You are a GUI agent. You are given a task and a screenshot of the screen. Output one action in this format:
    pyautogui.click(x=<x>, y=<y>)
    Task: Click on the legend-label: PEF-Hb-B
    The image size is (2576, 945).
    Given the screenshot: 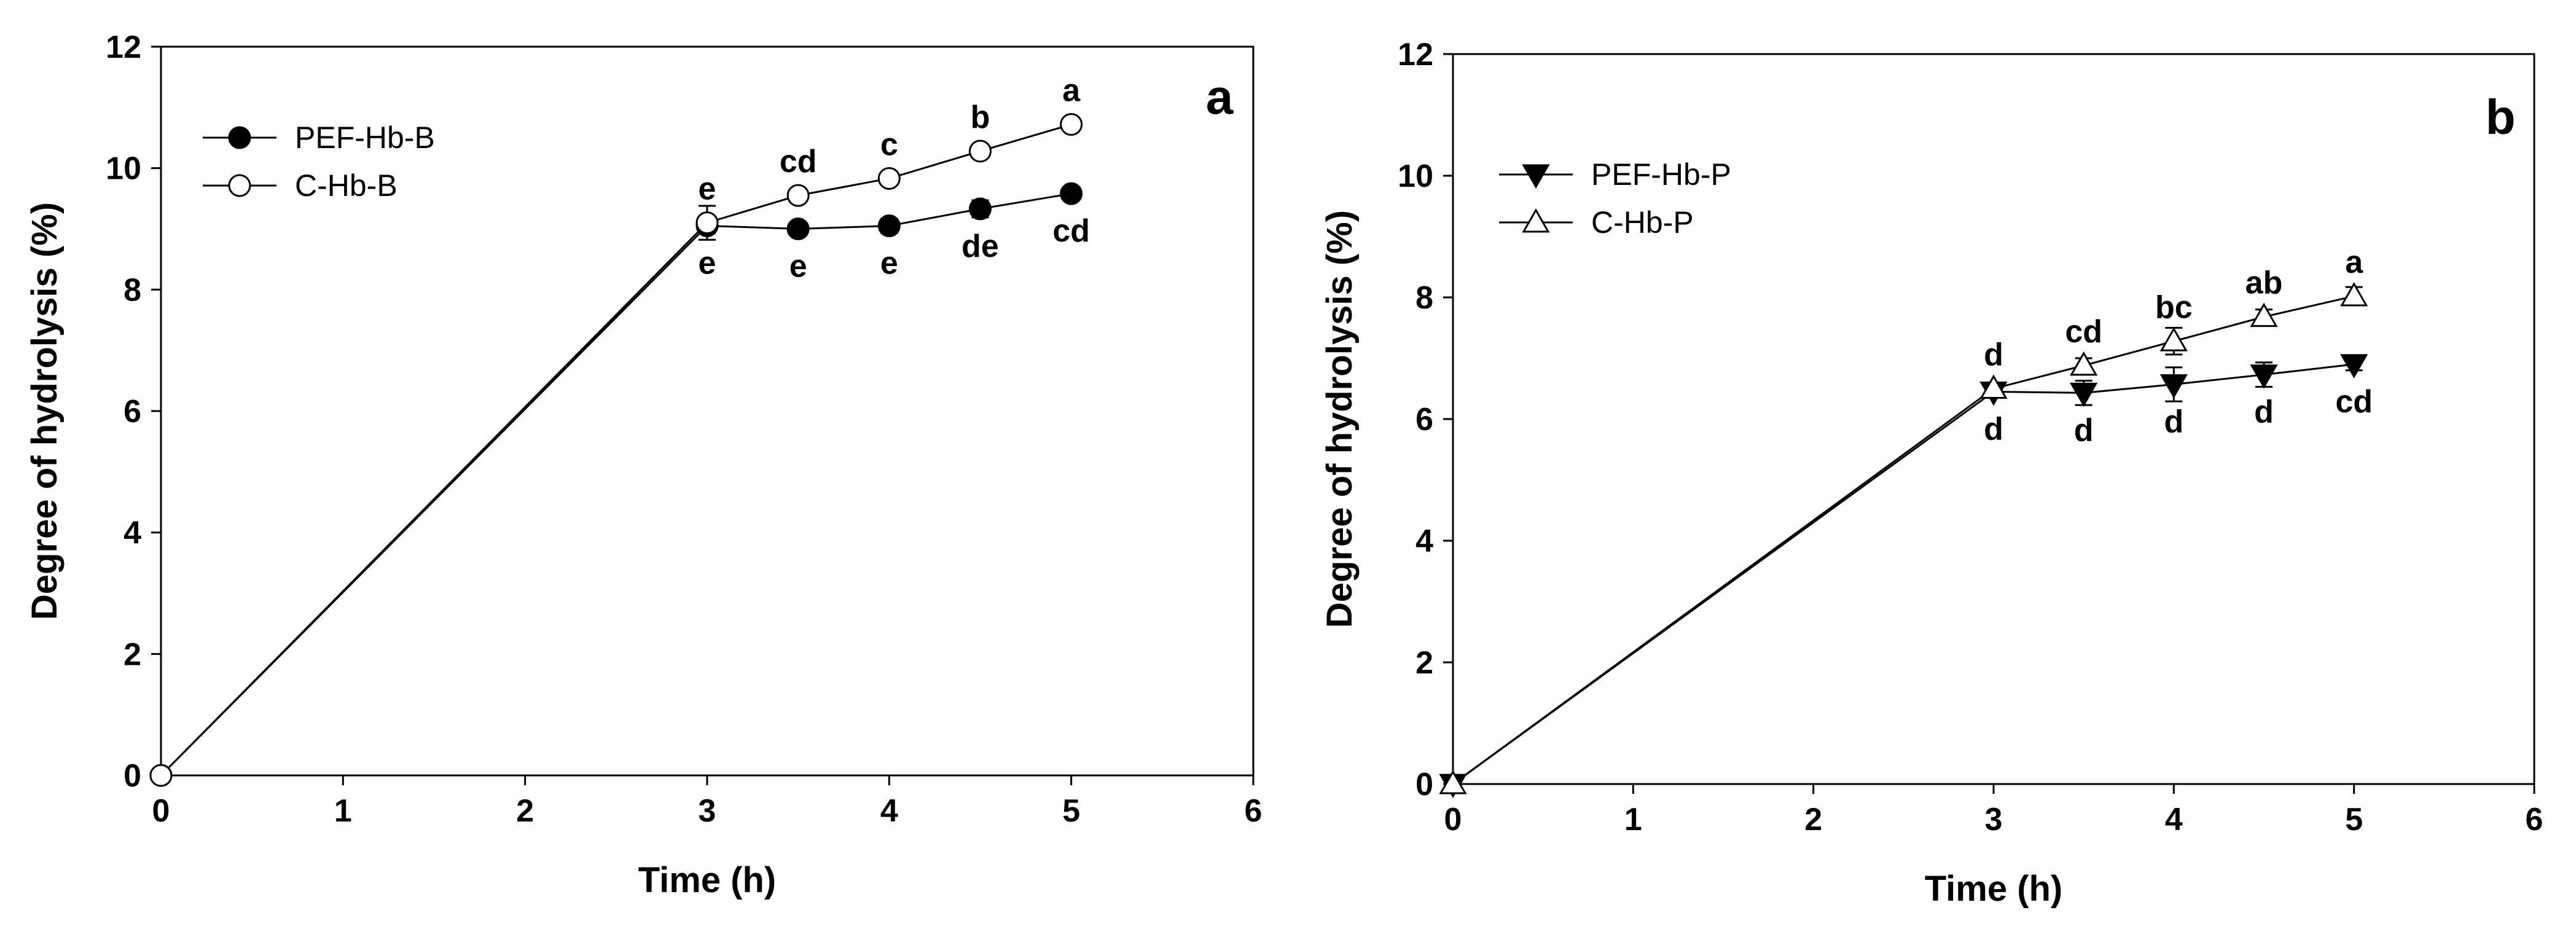 What is the action you would take?
    pyautogui.click(x=365, y=137)
    